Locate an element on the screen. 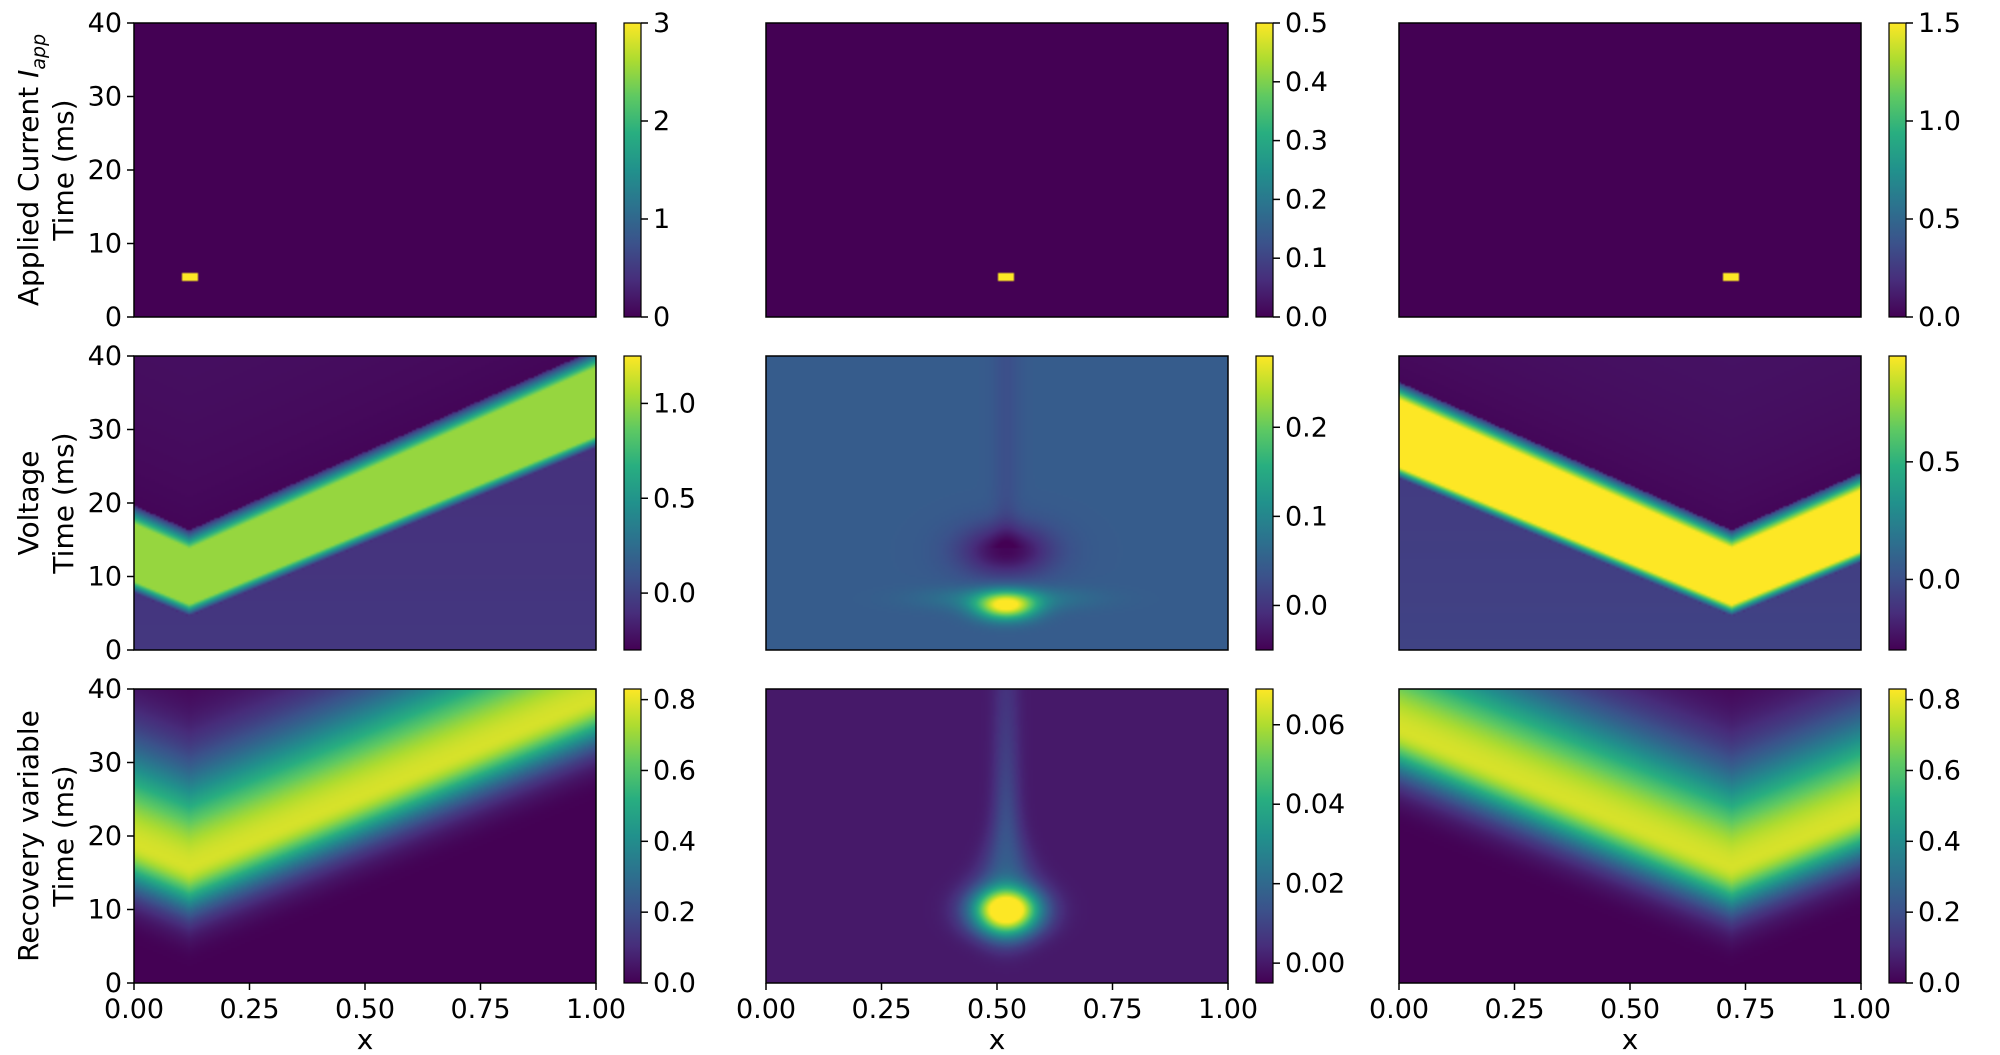 This screenshot has height=1055, width=2000. panel-r2-c1: 0.00 0.25 0.50 0.75 1.00 x 0.00 0.02 0.04 0.06 is located at coordinates (1040, 871).